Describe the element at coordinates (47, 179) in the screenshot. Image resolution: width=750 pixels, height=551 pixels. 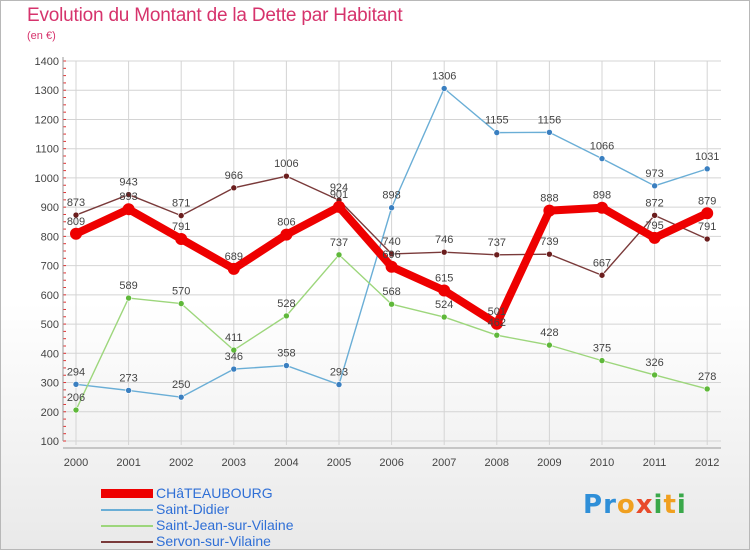
I see `y-tick-label: 1000` at that location.